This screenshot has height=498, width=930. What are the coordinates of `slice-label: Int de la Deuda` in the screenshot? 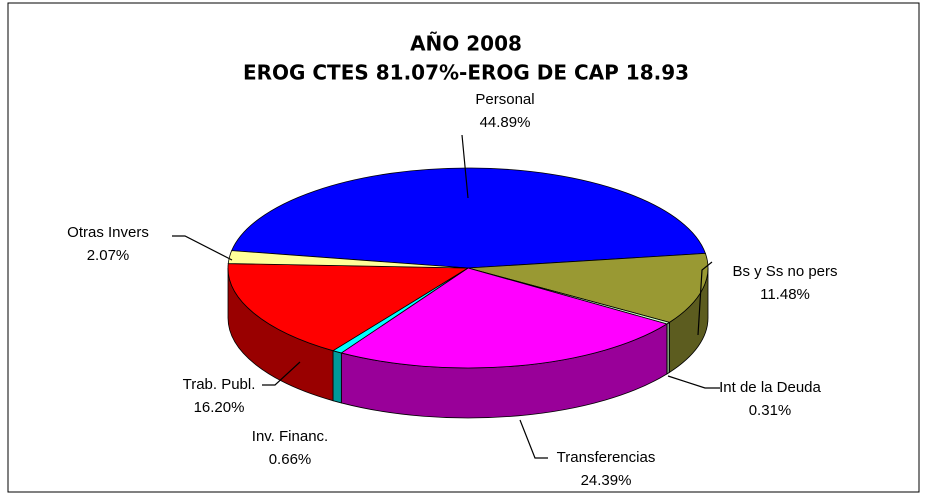 It's located at (770, 387).